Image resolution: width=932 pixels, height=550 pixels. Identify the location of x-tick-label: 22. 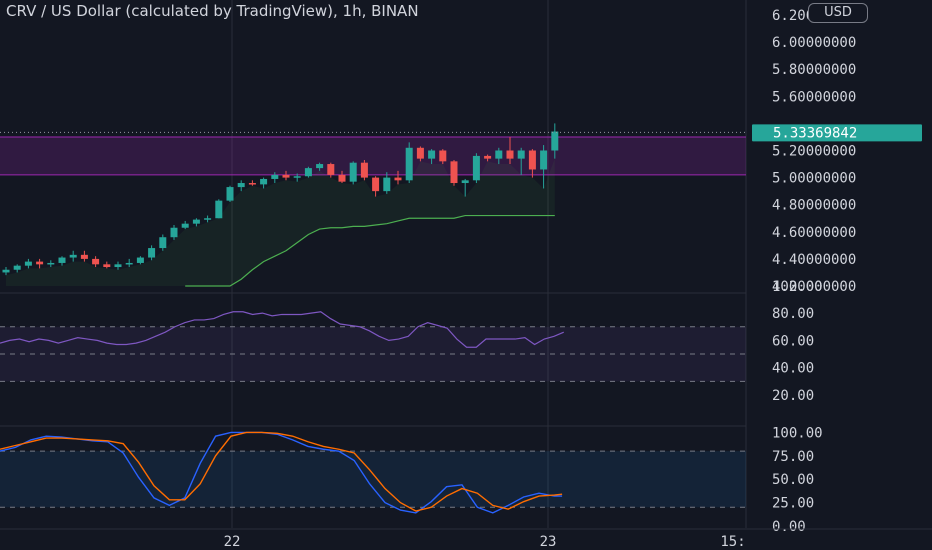
(232, 542).